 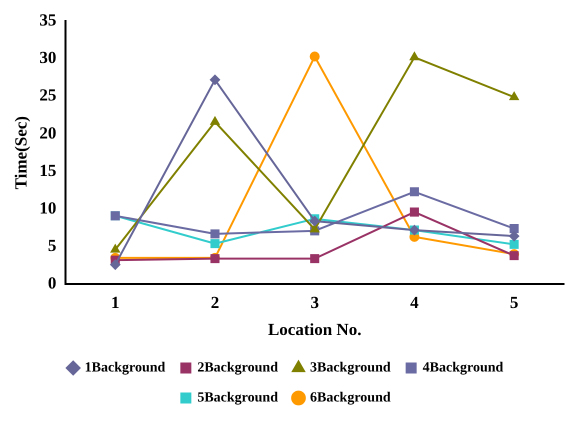 I want to click on legend-label: 1Background, so click(x=125, y=368).